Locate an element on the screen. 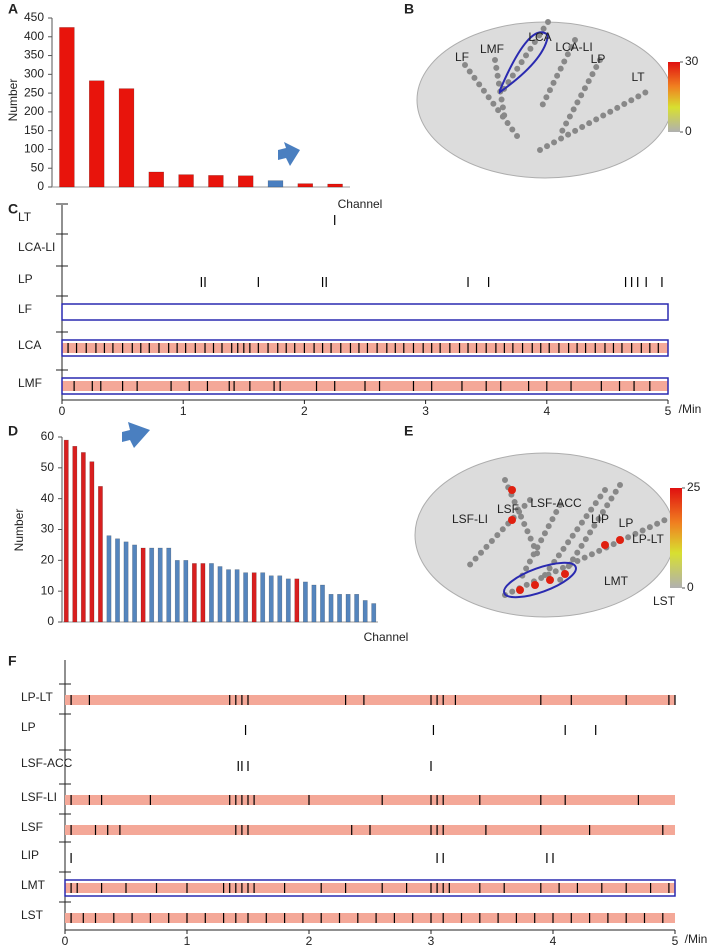 This screenshot has width=714, height=948. electrode-label: LSF-ACC is located at coordinates (556, 503).